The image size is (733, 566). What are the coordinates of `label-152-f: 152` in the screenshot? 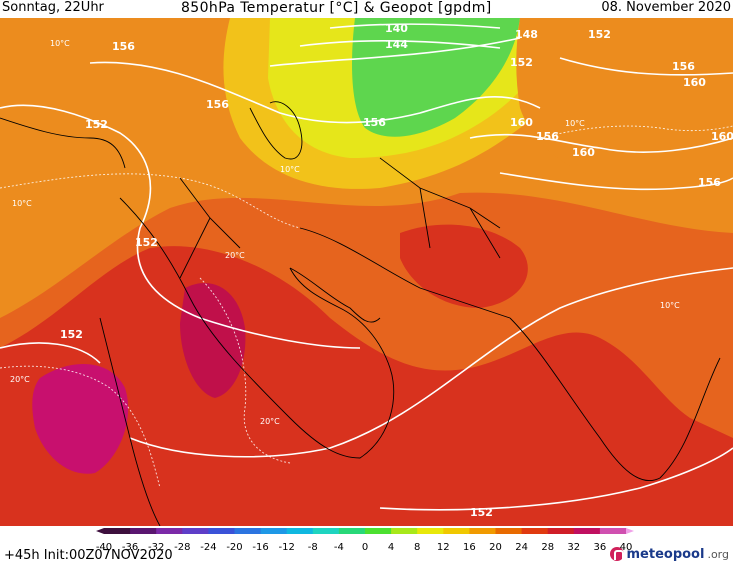 It's located at (599, 34).